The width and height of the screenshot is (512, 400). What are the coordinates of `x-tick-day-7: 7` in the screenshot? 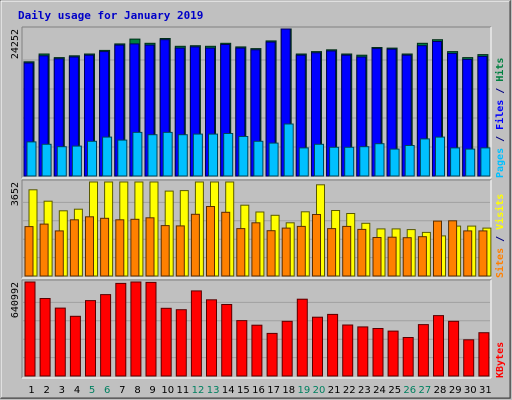 It's located at (122, 390).